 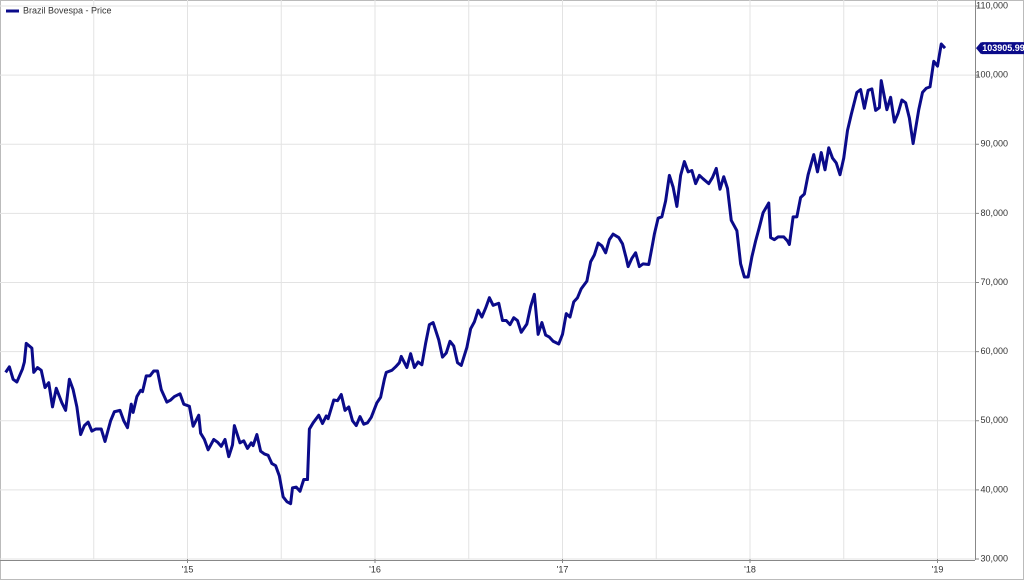 I want to click on x-tick-label: '16, so click(x=375, y=569).